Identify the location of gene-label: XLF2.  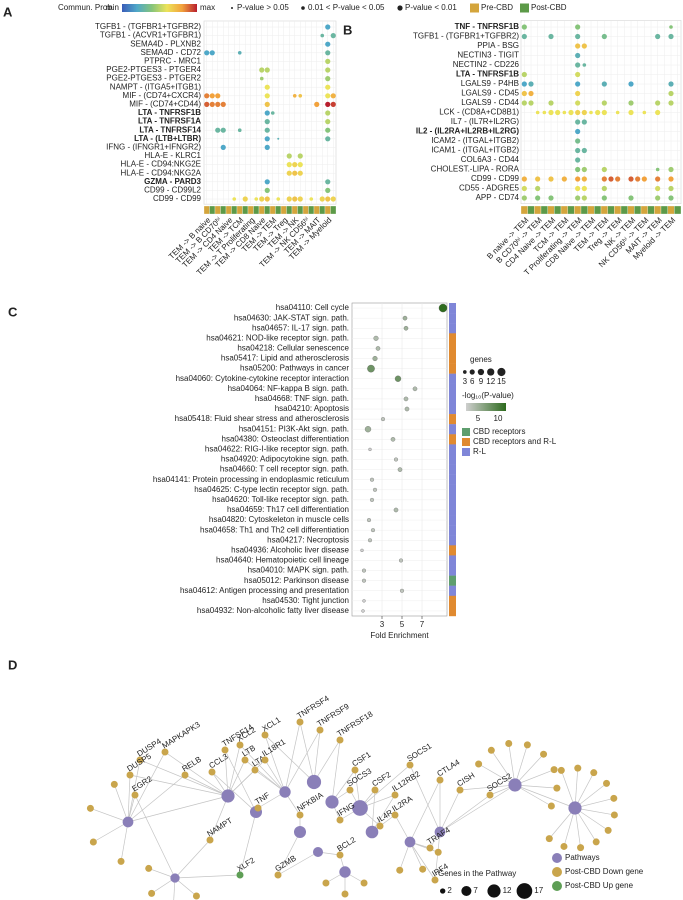
(245, 864).